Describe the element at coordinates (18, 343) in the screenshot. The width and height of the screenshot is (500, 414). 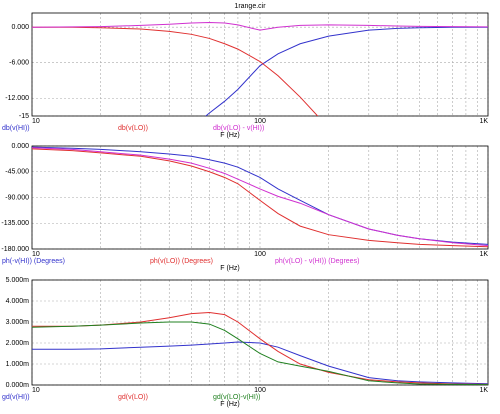
I see `y-tick-label: 2.000m` at that location.